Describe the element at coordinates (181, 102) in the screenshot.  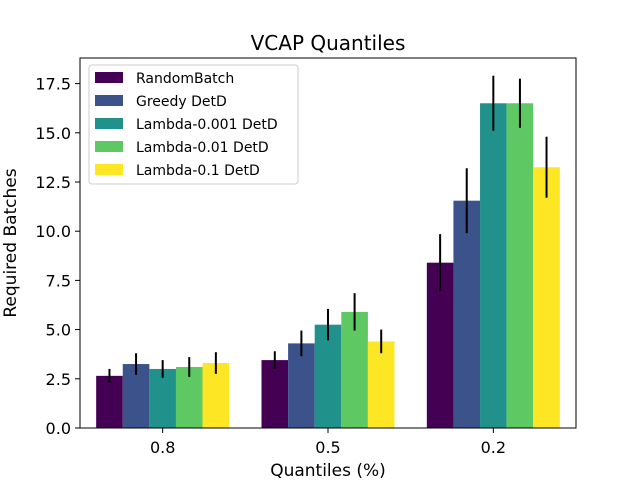
I see `legend-label: Greedy DetD` at that location.